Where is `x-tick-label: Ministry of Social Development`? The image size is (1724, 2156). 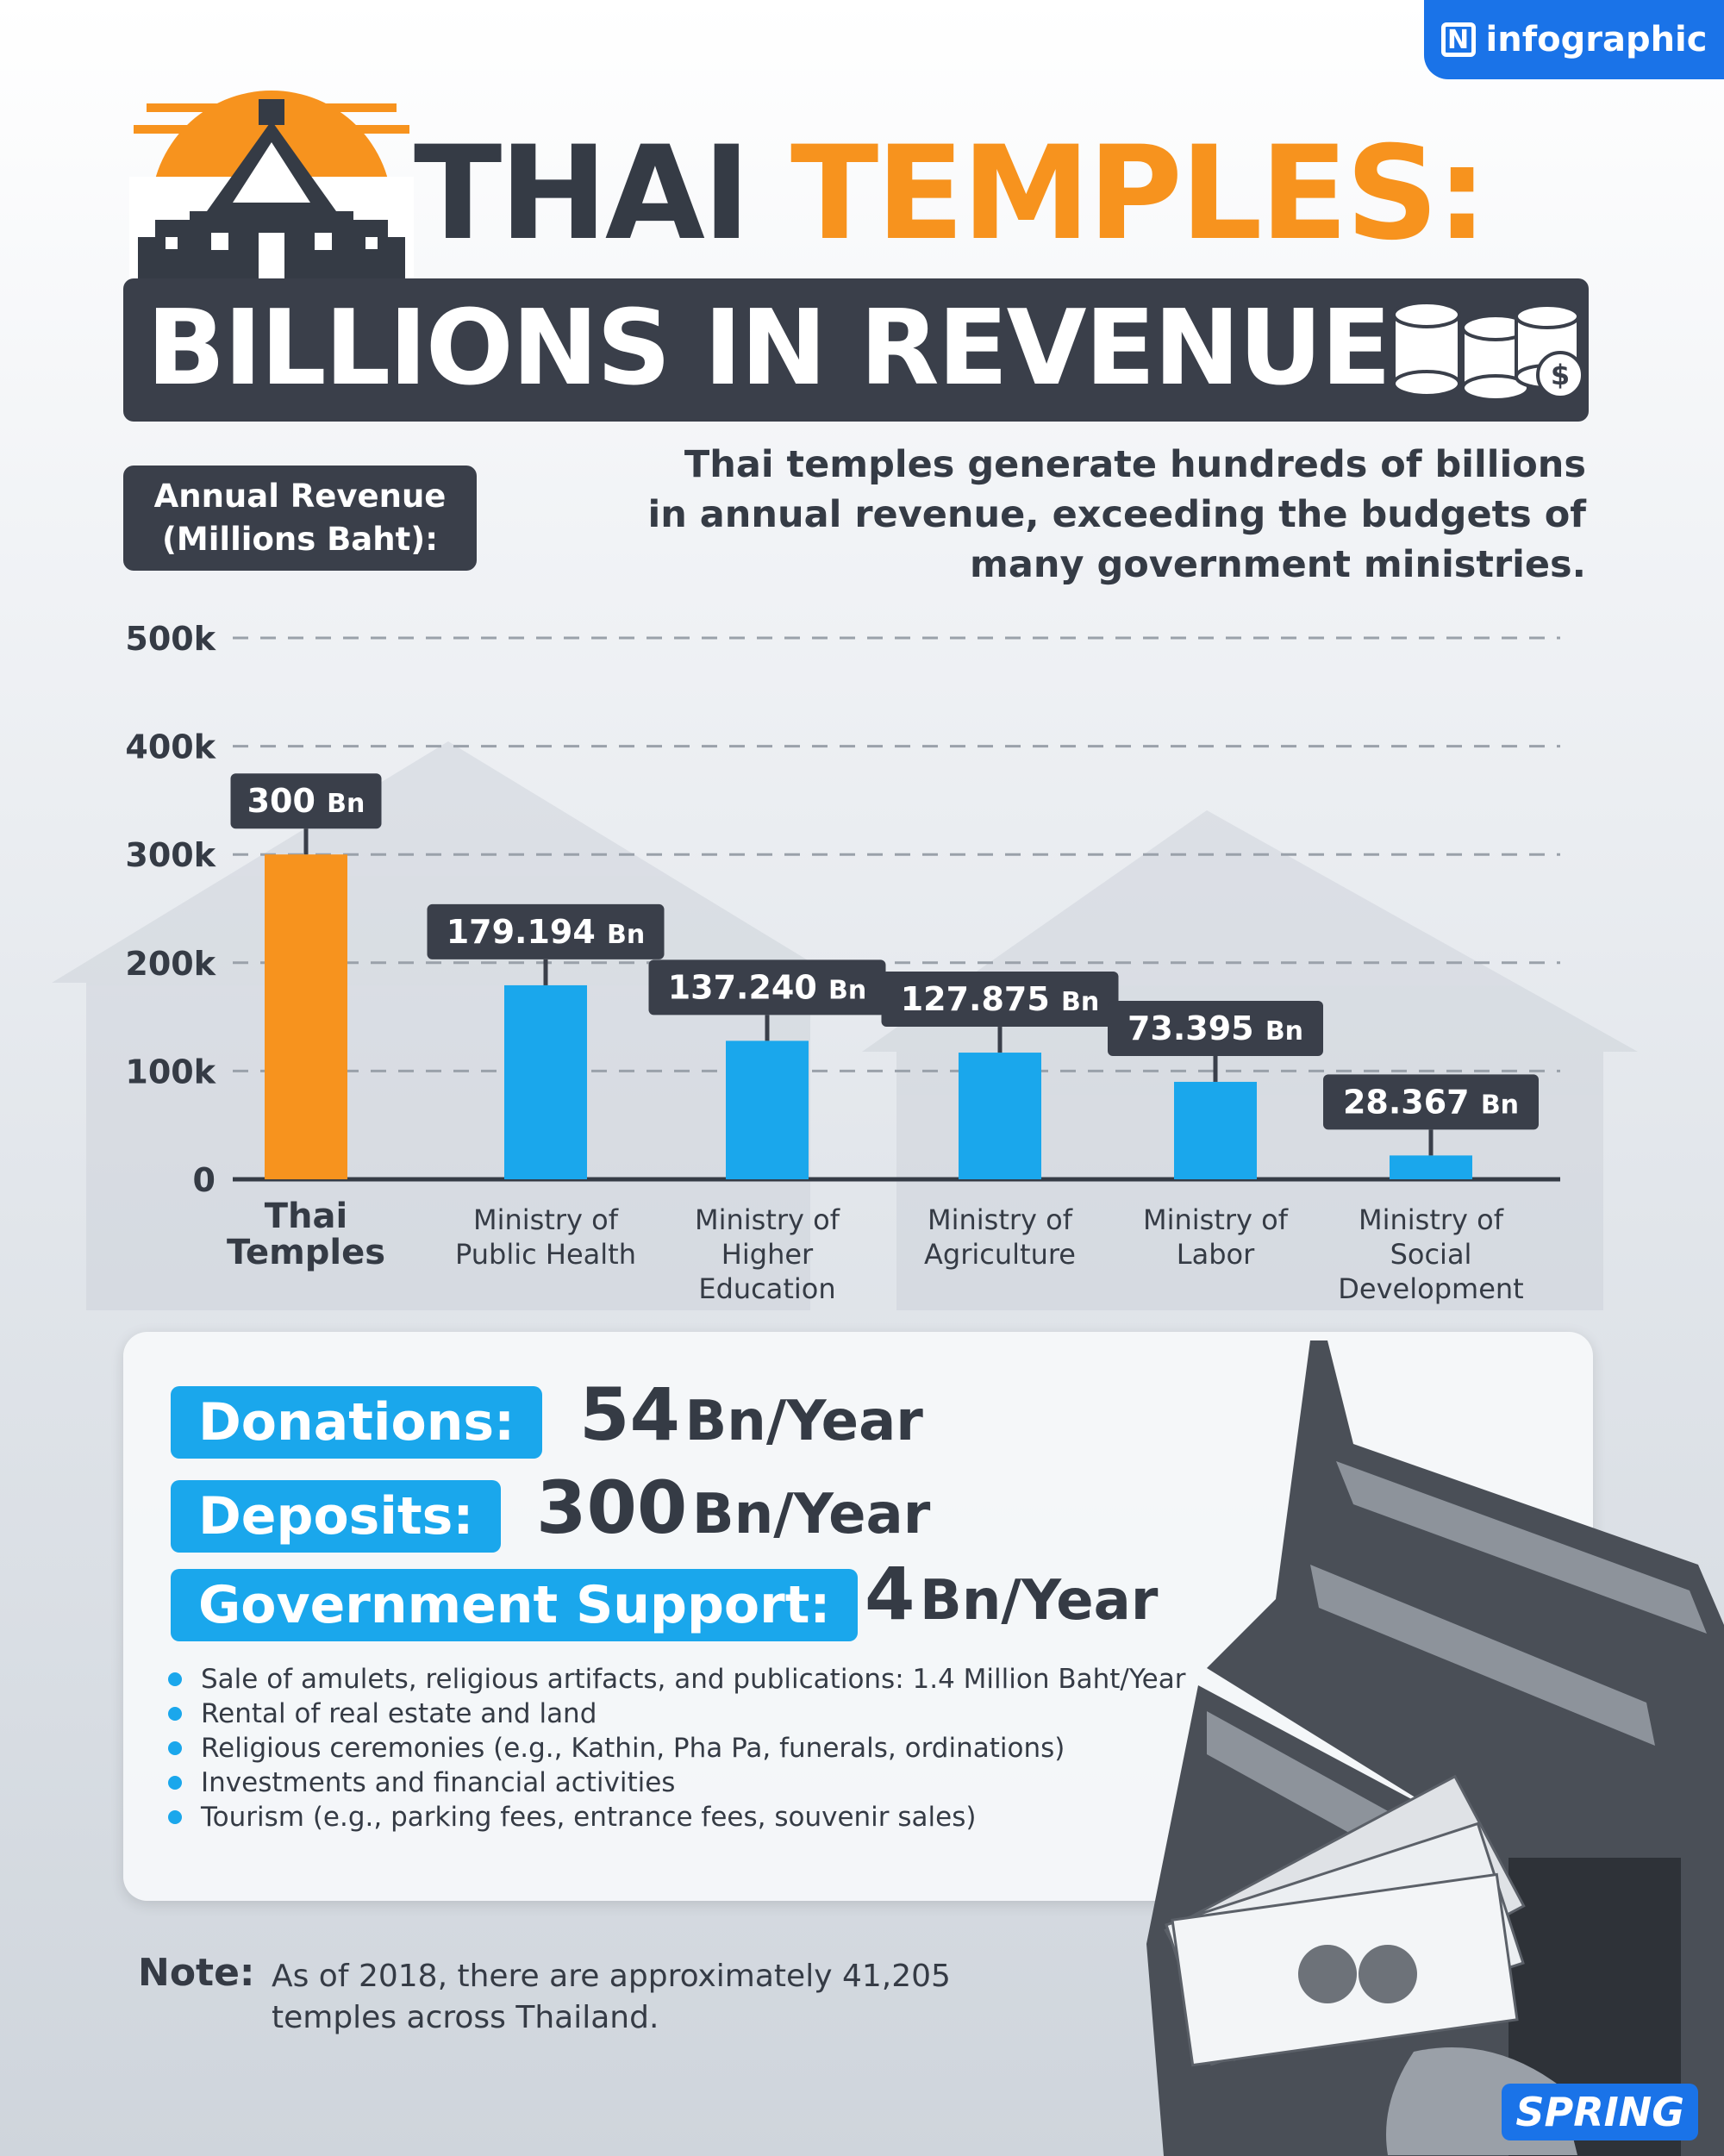
x-tick-label: Ministry of Social Development is located at coordinates (1431, 1254).